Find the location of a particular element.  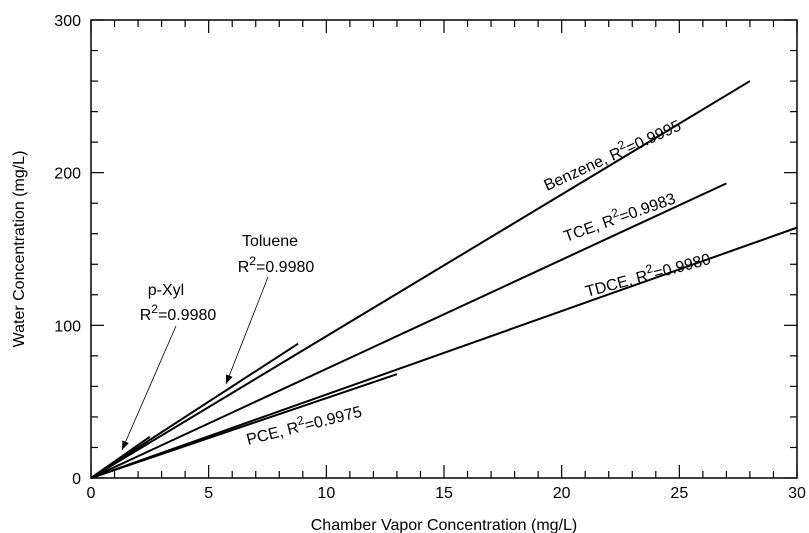

x-tick-label: 5 is located at coordinates (208, 493).